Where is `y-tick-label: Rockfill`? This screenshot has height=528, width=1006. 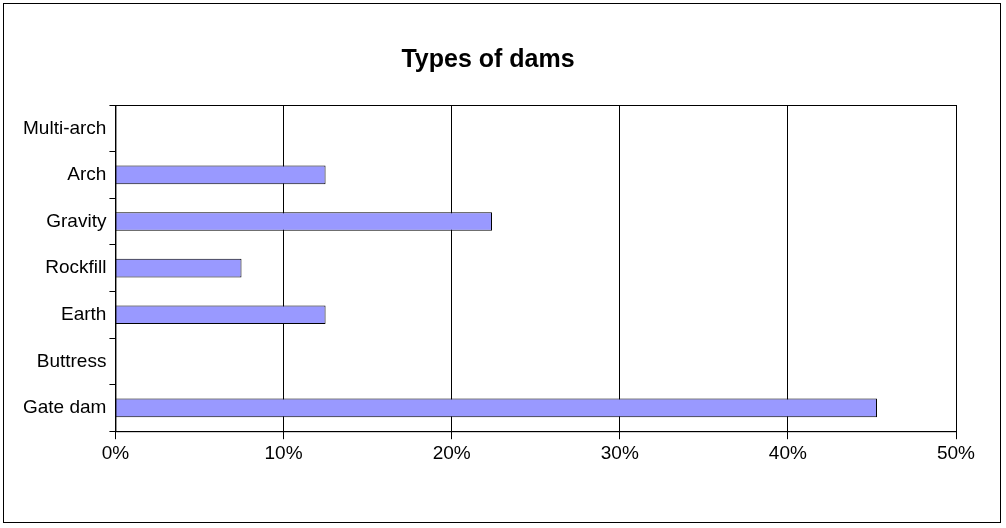 y-tick-label: Rockfill is located at coordinates (76, 267).